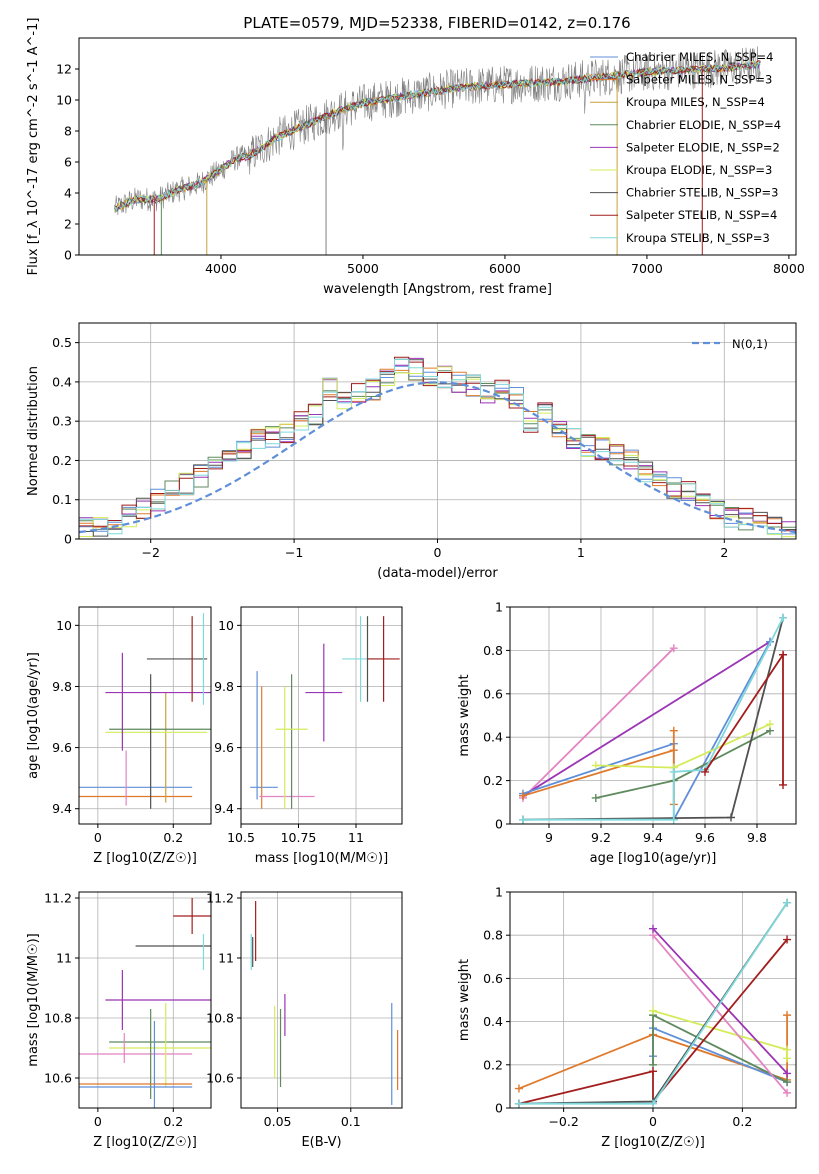 Image resolution: width=819 pixels, height=1174 pixels. I want to click on legend-label: Kroupa ELODIE, N_SSP=3, so click(699, 170).